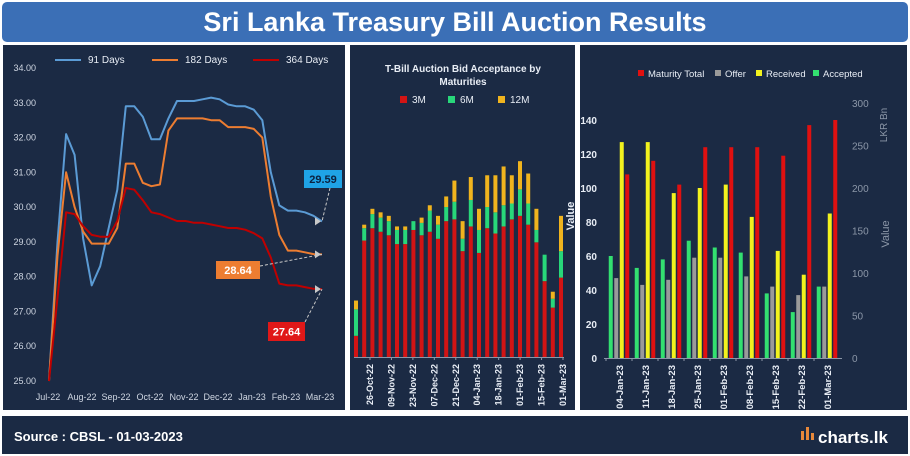 The width and height of the screenshot is (910, 456). What do you see at coordinates (106, 60) in the screenshot?
I see `legend-label: 91 Days` at bounding box center [106, 60].